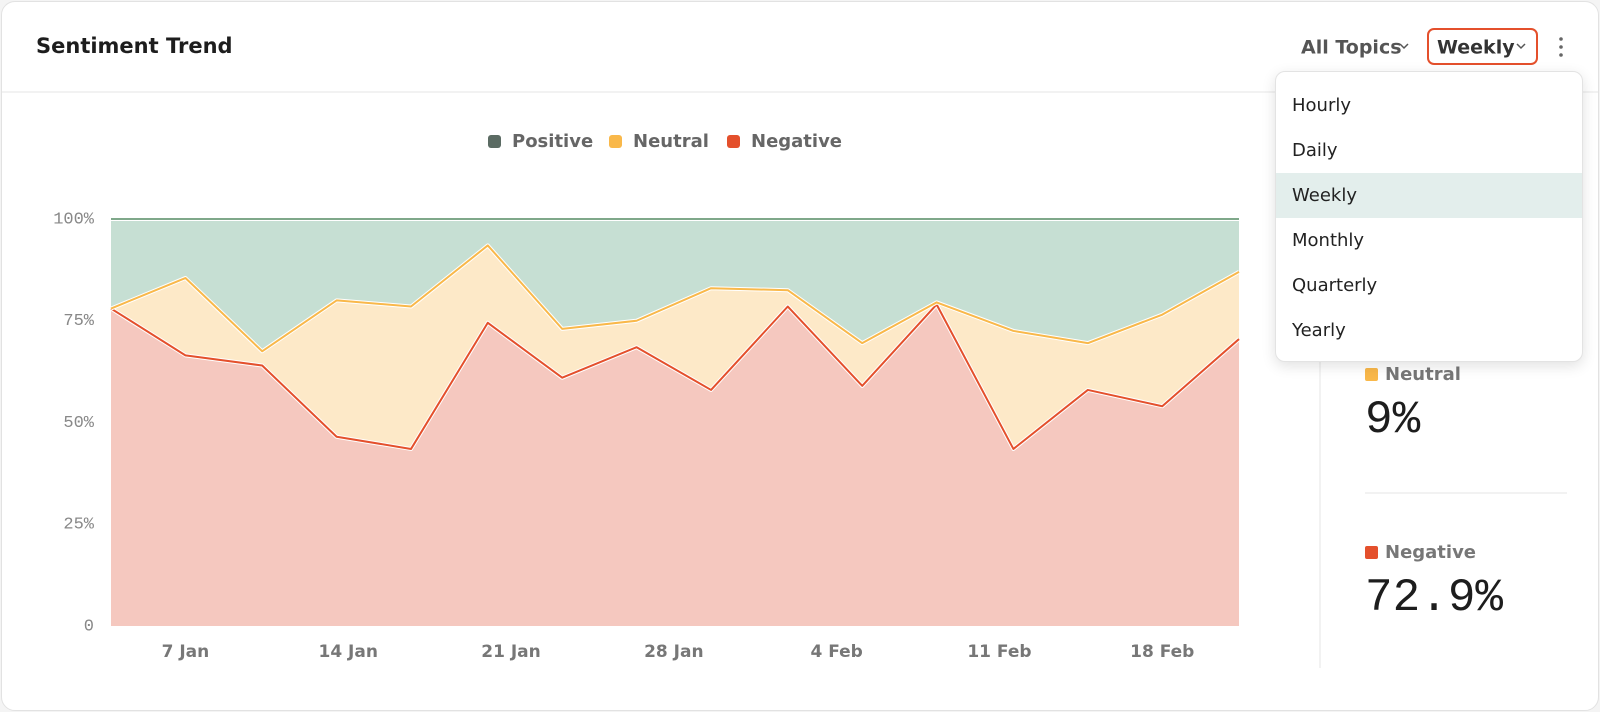 This screenshot has height=712, width=1600. What do you see at coordinates (1423, 374) in the screenshot?
I see `summary-label: Neutral` at bounding box center [1423, 374].